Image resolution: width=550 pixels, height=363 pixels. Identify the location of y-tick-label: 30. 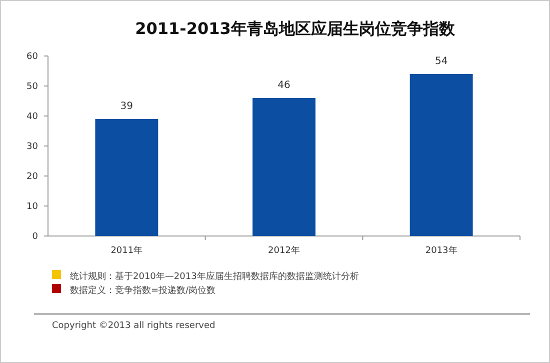
(32, 147).